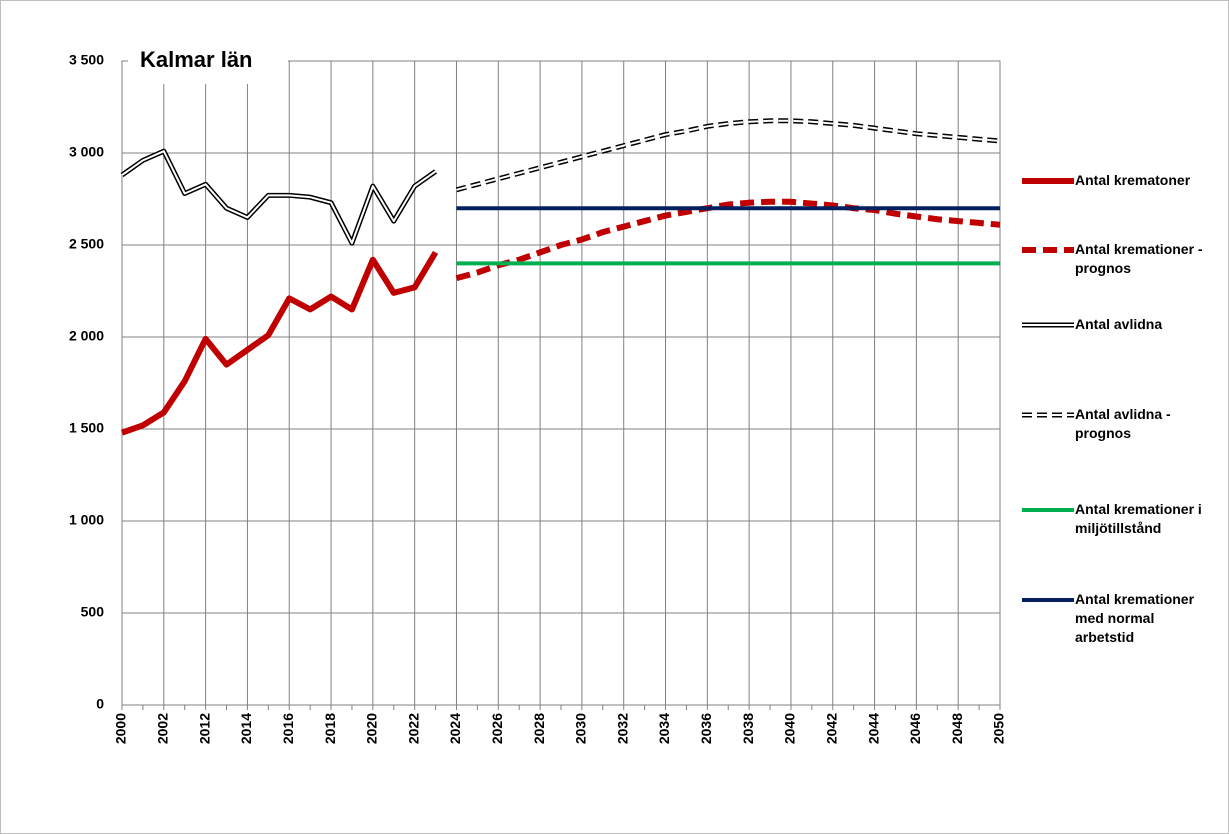 This screenshot has height=834, width=1229. I want to click on x-tick-label: 2036, so click(706, 728).